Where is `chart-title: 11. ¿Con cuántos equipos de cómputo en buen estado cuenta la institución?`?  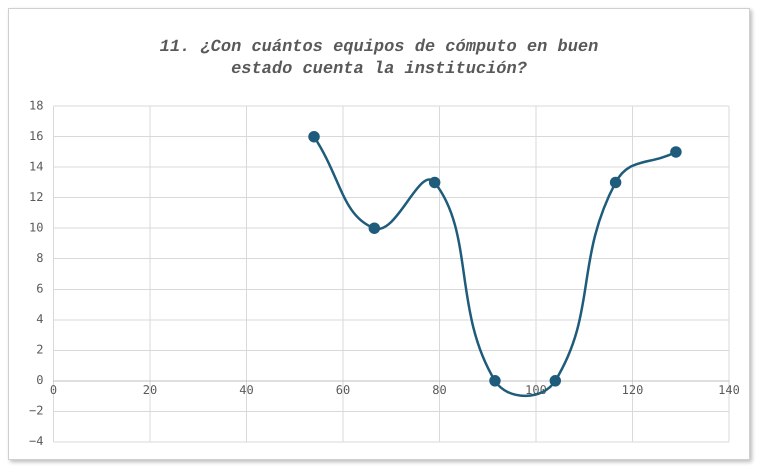 chart-title: 11. ¿Con cuántos equipos de cómputo en buen estado cuenta la institución? is located at coordinates (379, 59).